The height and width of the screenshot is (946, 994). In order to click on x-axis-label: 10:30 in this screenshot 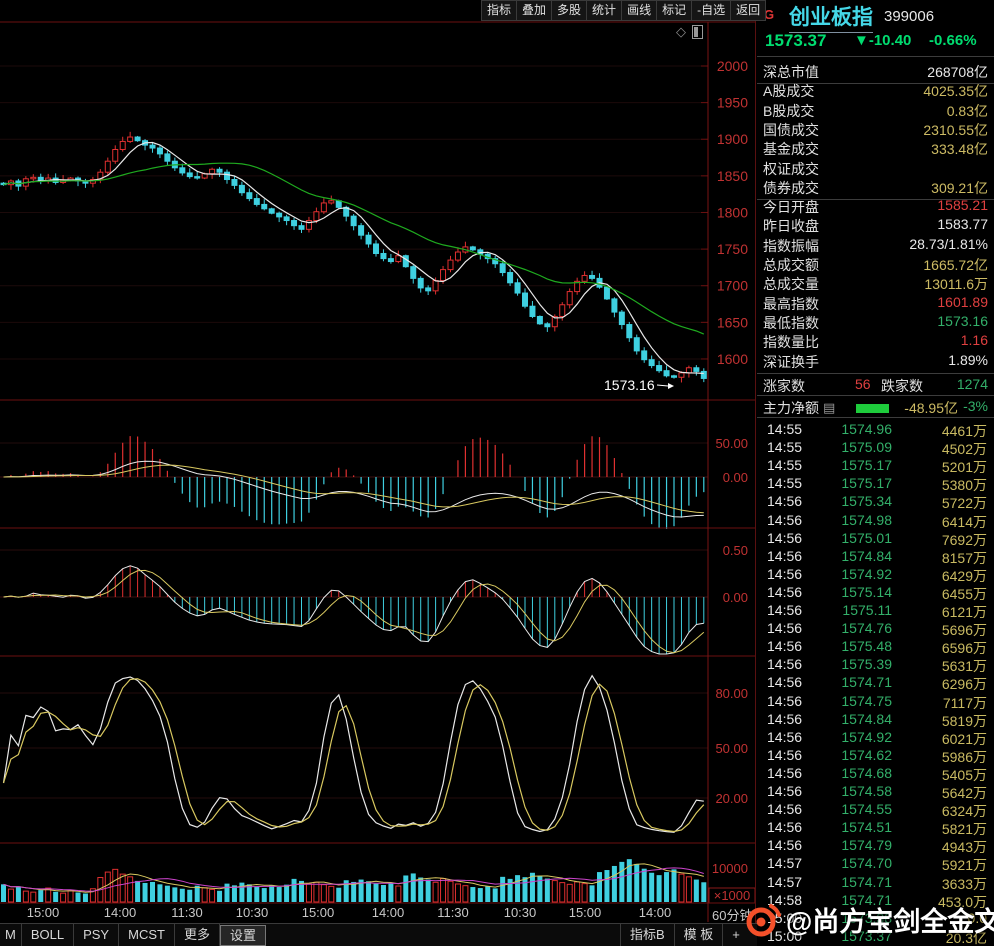, I will do `click(520, 912)`.